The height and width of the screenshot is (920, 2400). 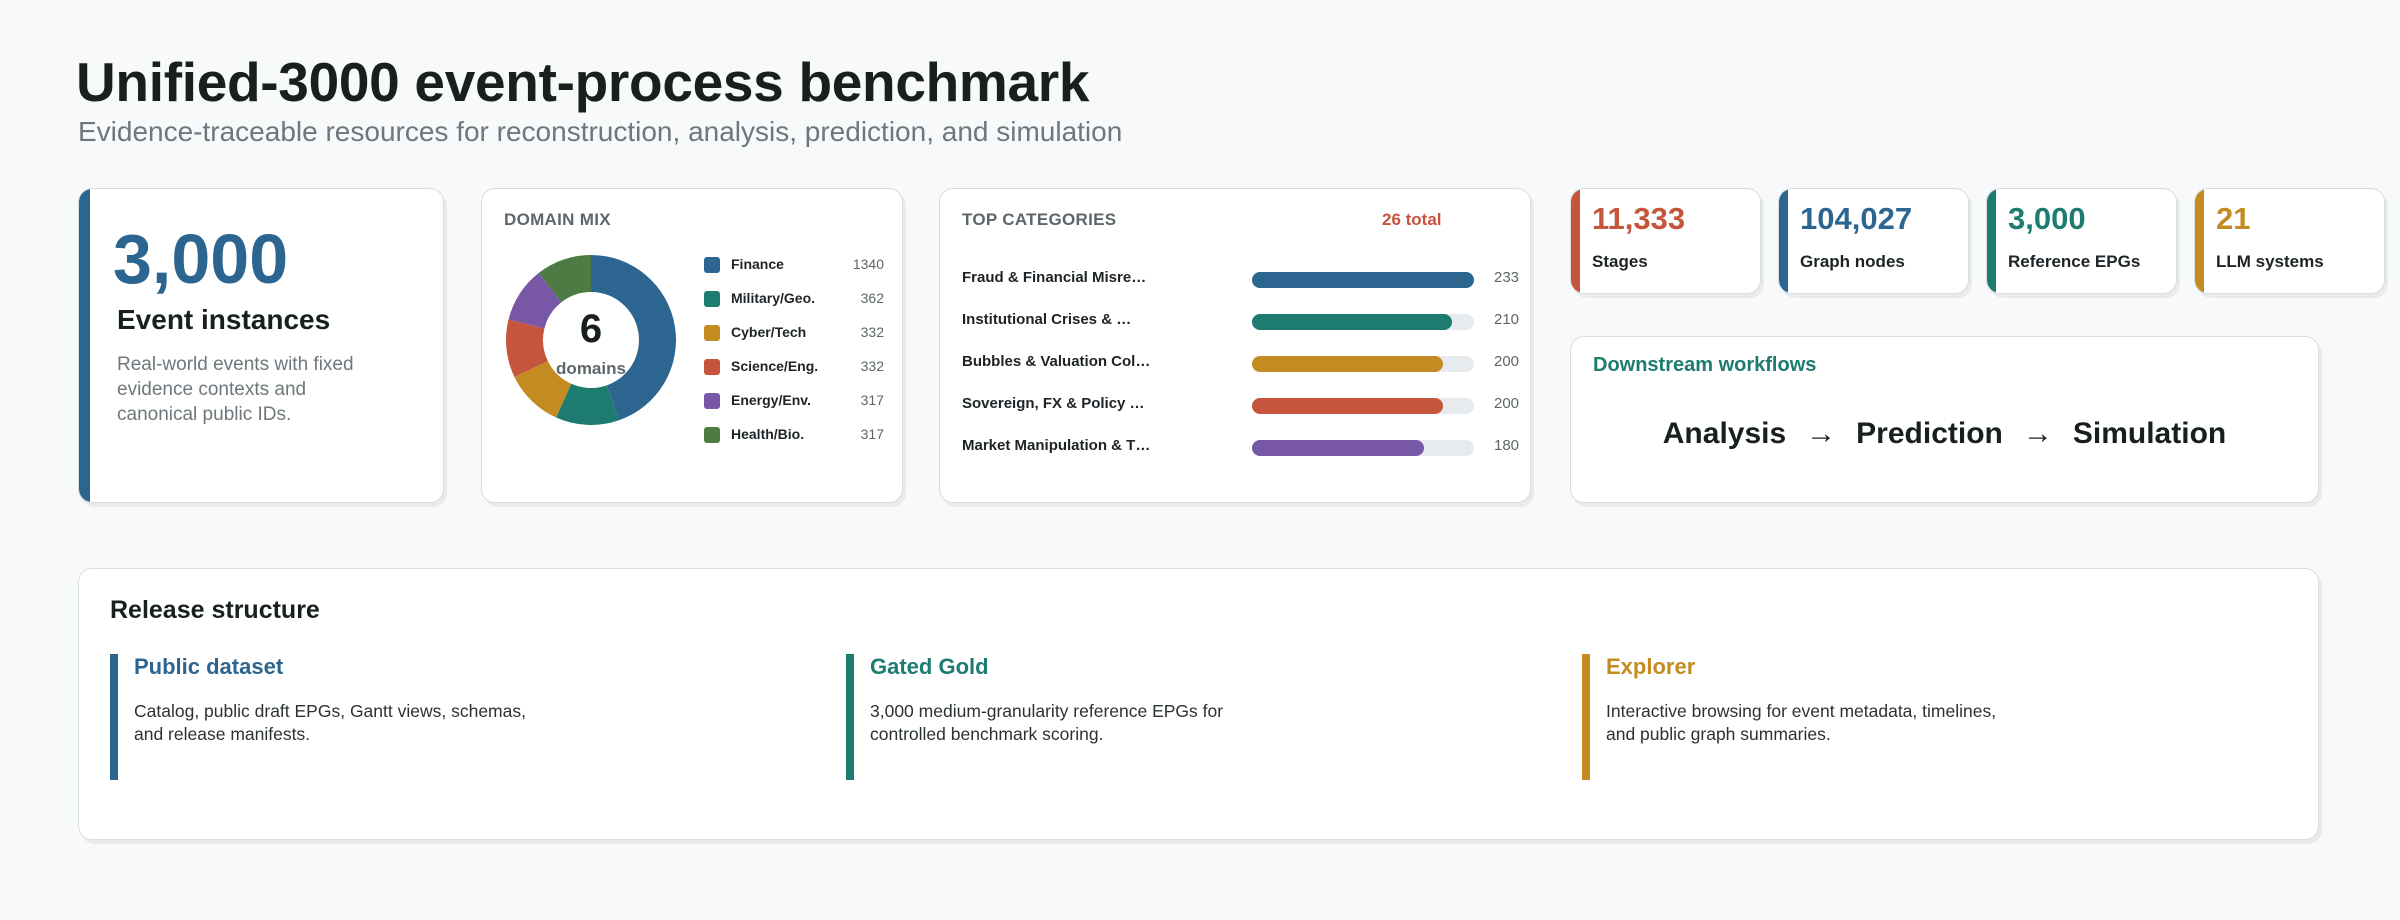 I want to click on stat-value: 11,333, so click(x=1639, y=218).